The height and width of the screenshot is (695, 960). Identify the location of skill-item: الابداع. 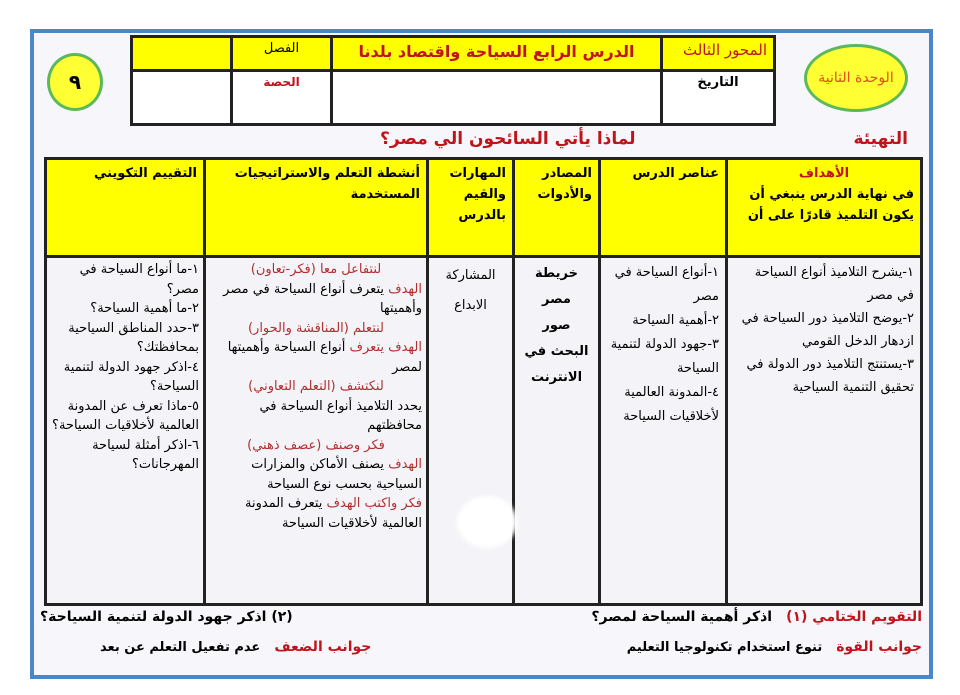
(470, 305).